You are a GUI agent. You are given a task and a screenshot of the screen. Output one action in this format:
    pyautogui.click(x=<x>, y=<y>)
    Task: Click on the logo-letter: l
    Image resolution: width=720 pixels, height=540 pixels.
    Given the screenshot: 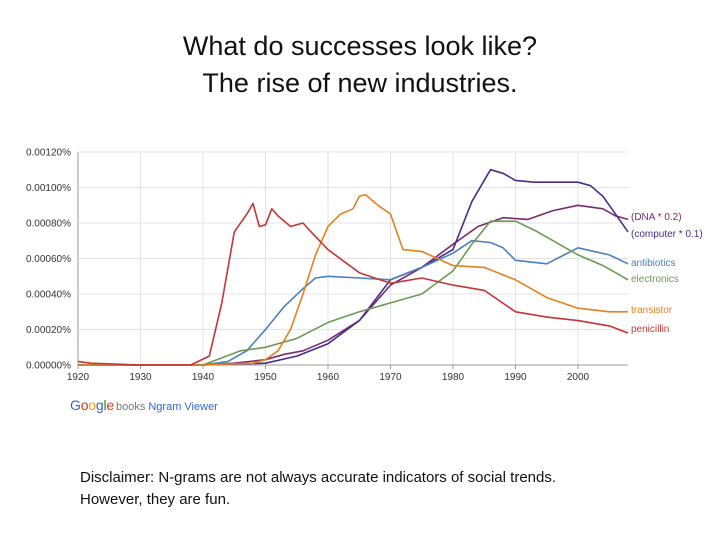 What is the action you would take?
    pyautogui.click(x=105, y=405)
    